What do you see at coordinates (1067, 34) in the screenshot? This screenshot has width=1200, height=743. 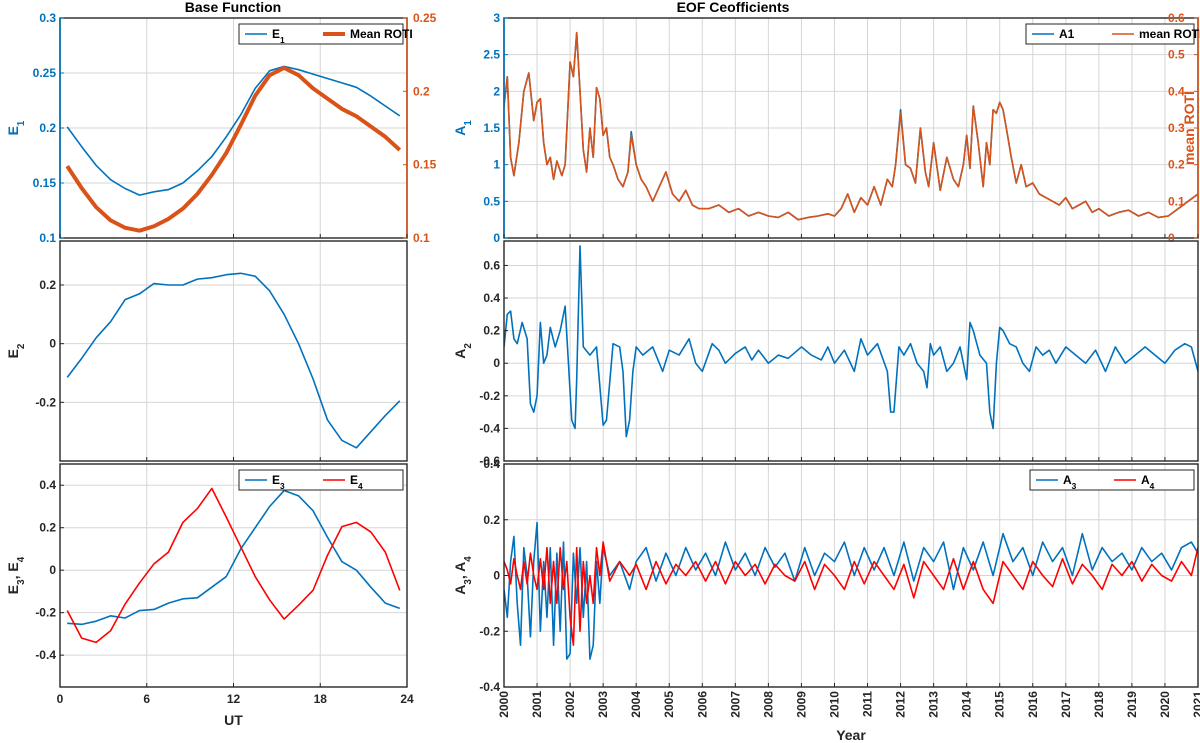 I see `legend-label: A1` at bounding box center [1067, 34].